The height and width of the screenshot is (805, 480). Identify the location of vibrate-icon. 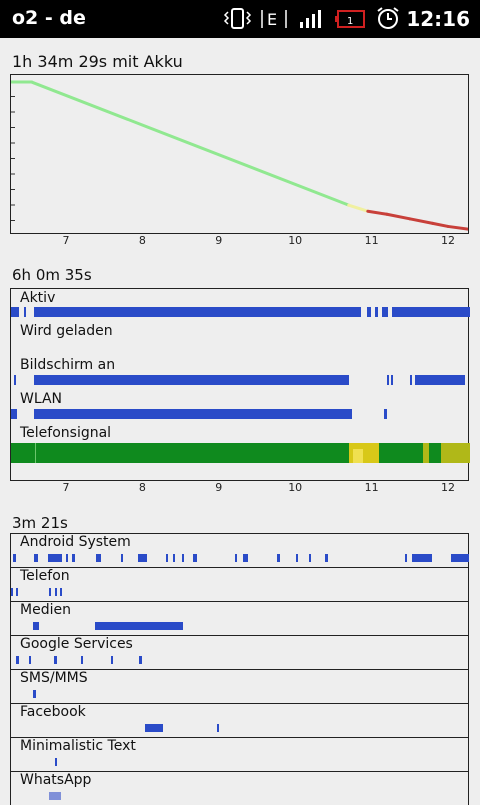
(237, 18).